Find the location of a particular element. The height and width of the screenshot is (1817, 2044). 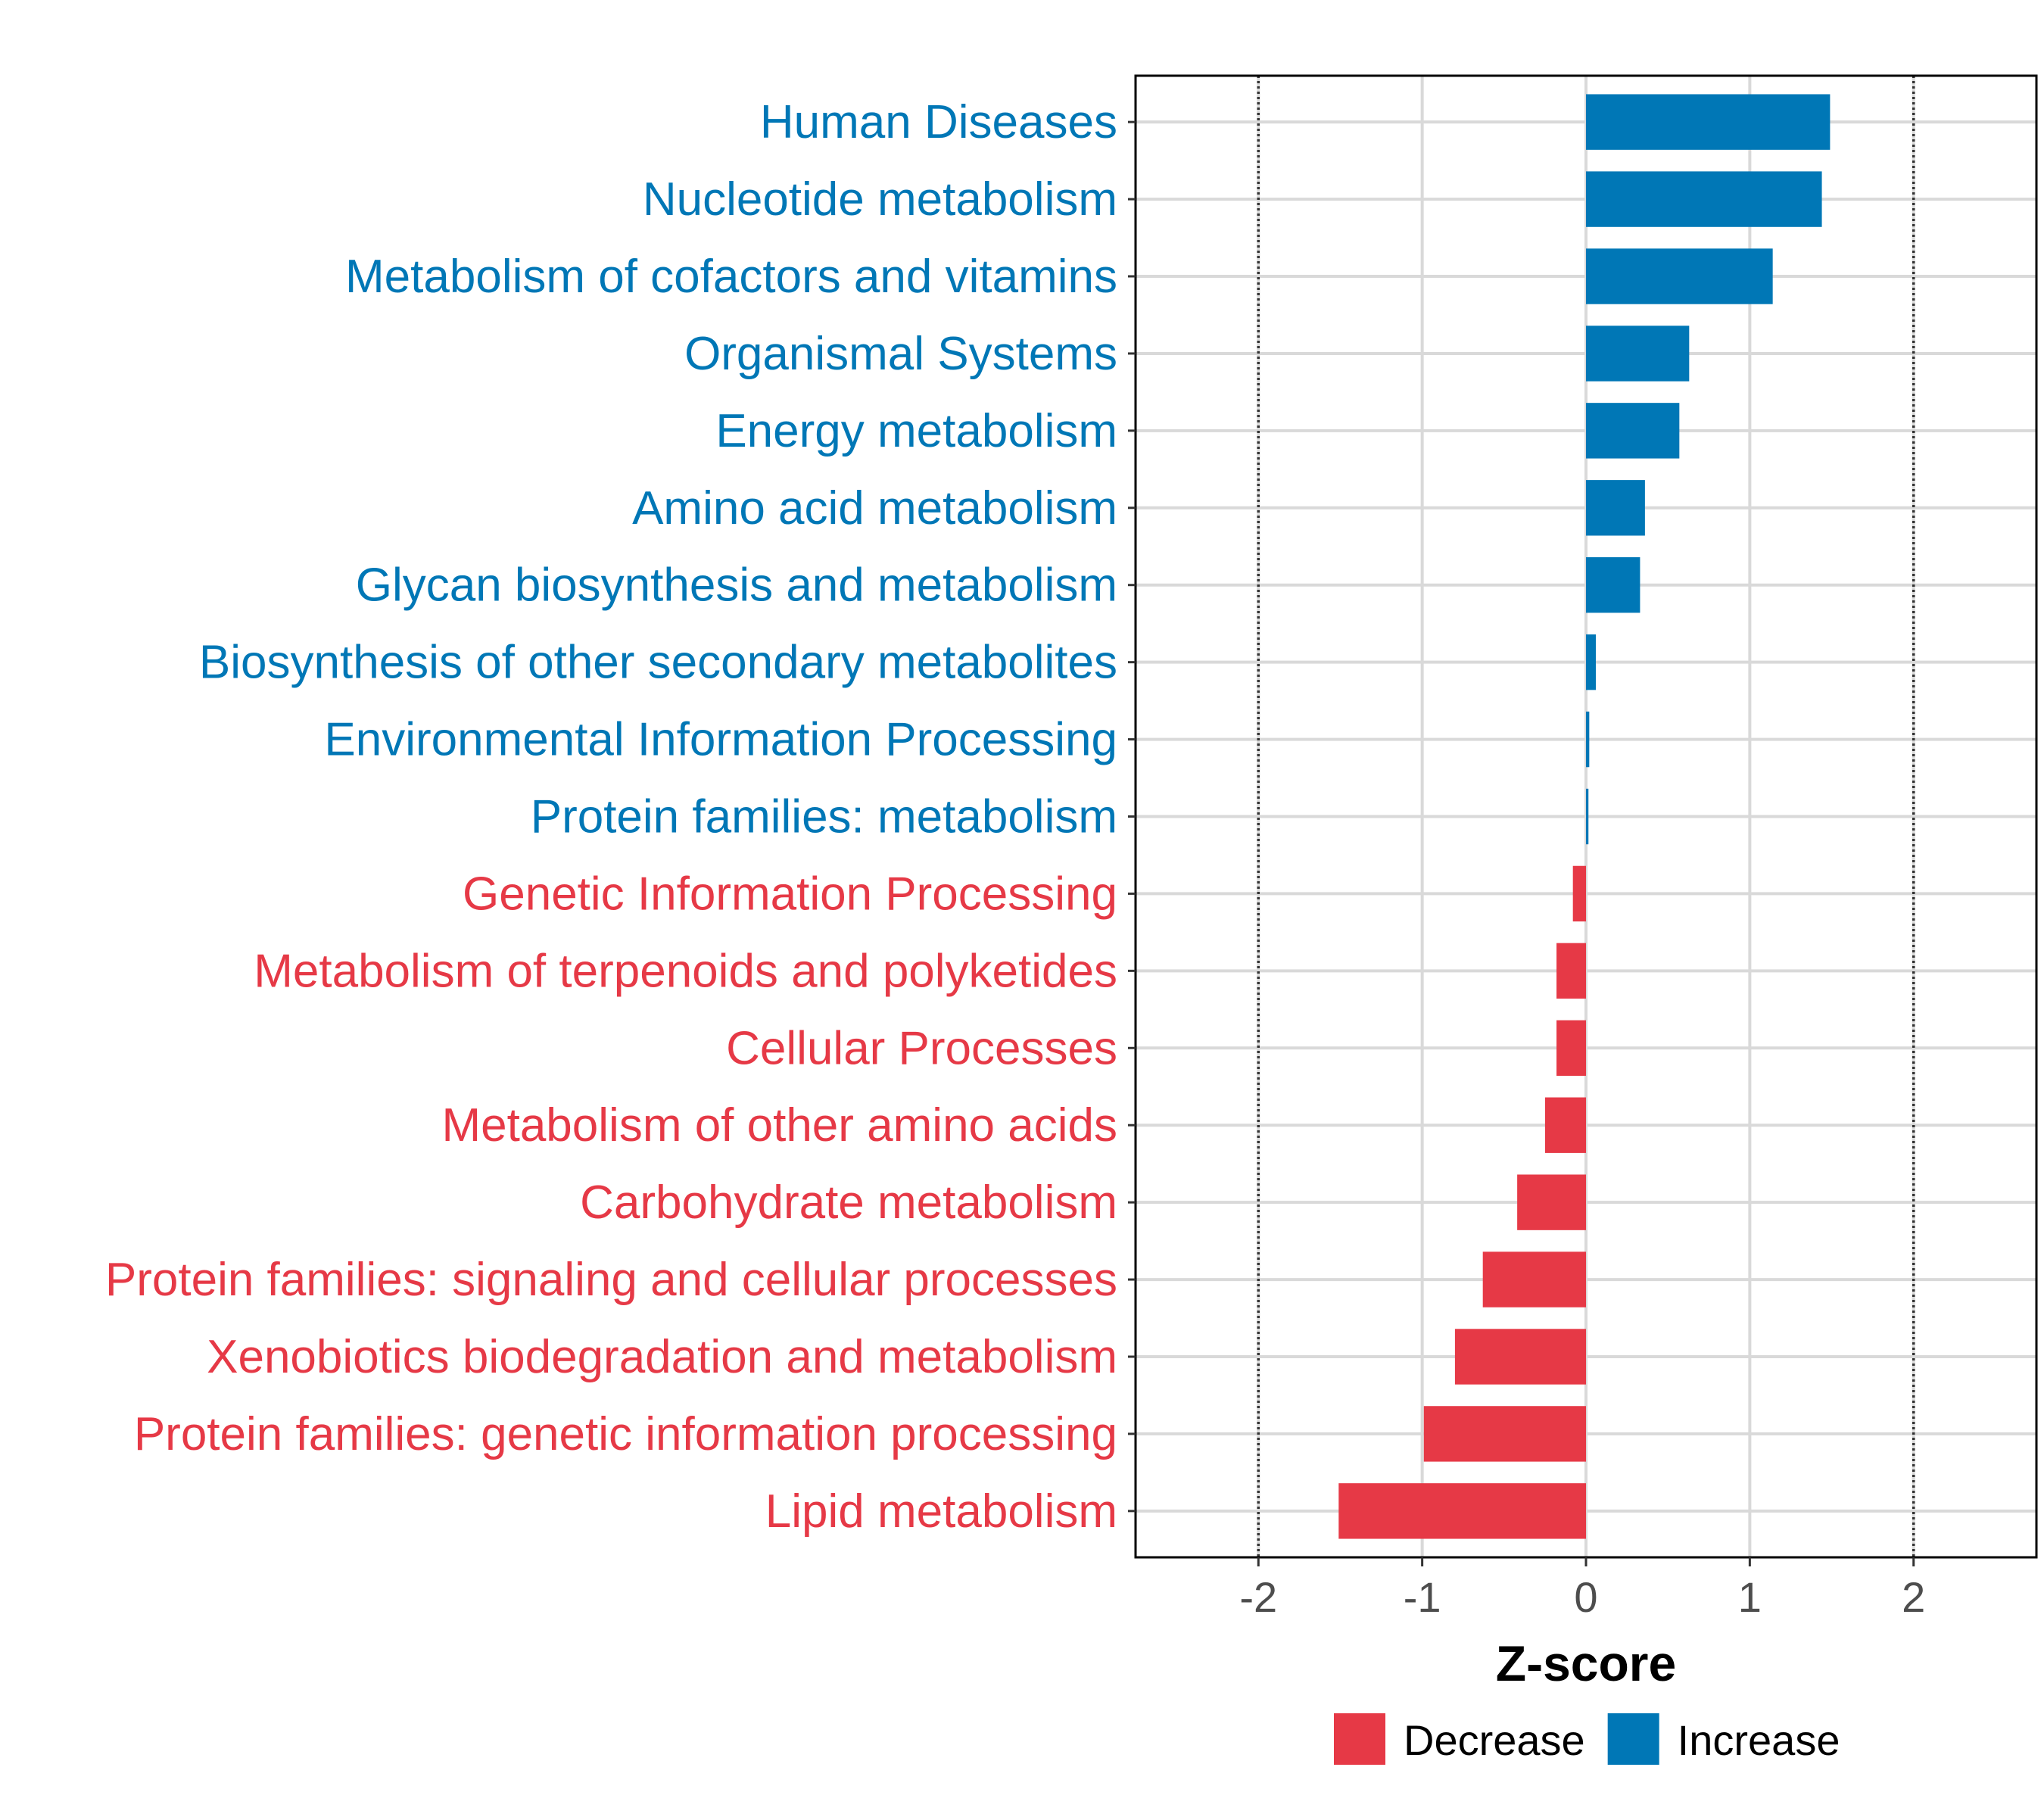

category-label: Metabolism of other amino acids is located at coordinates (779, 1125).